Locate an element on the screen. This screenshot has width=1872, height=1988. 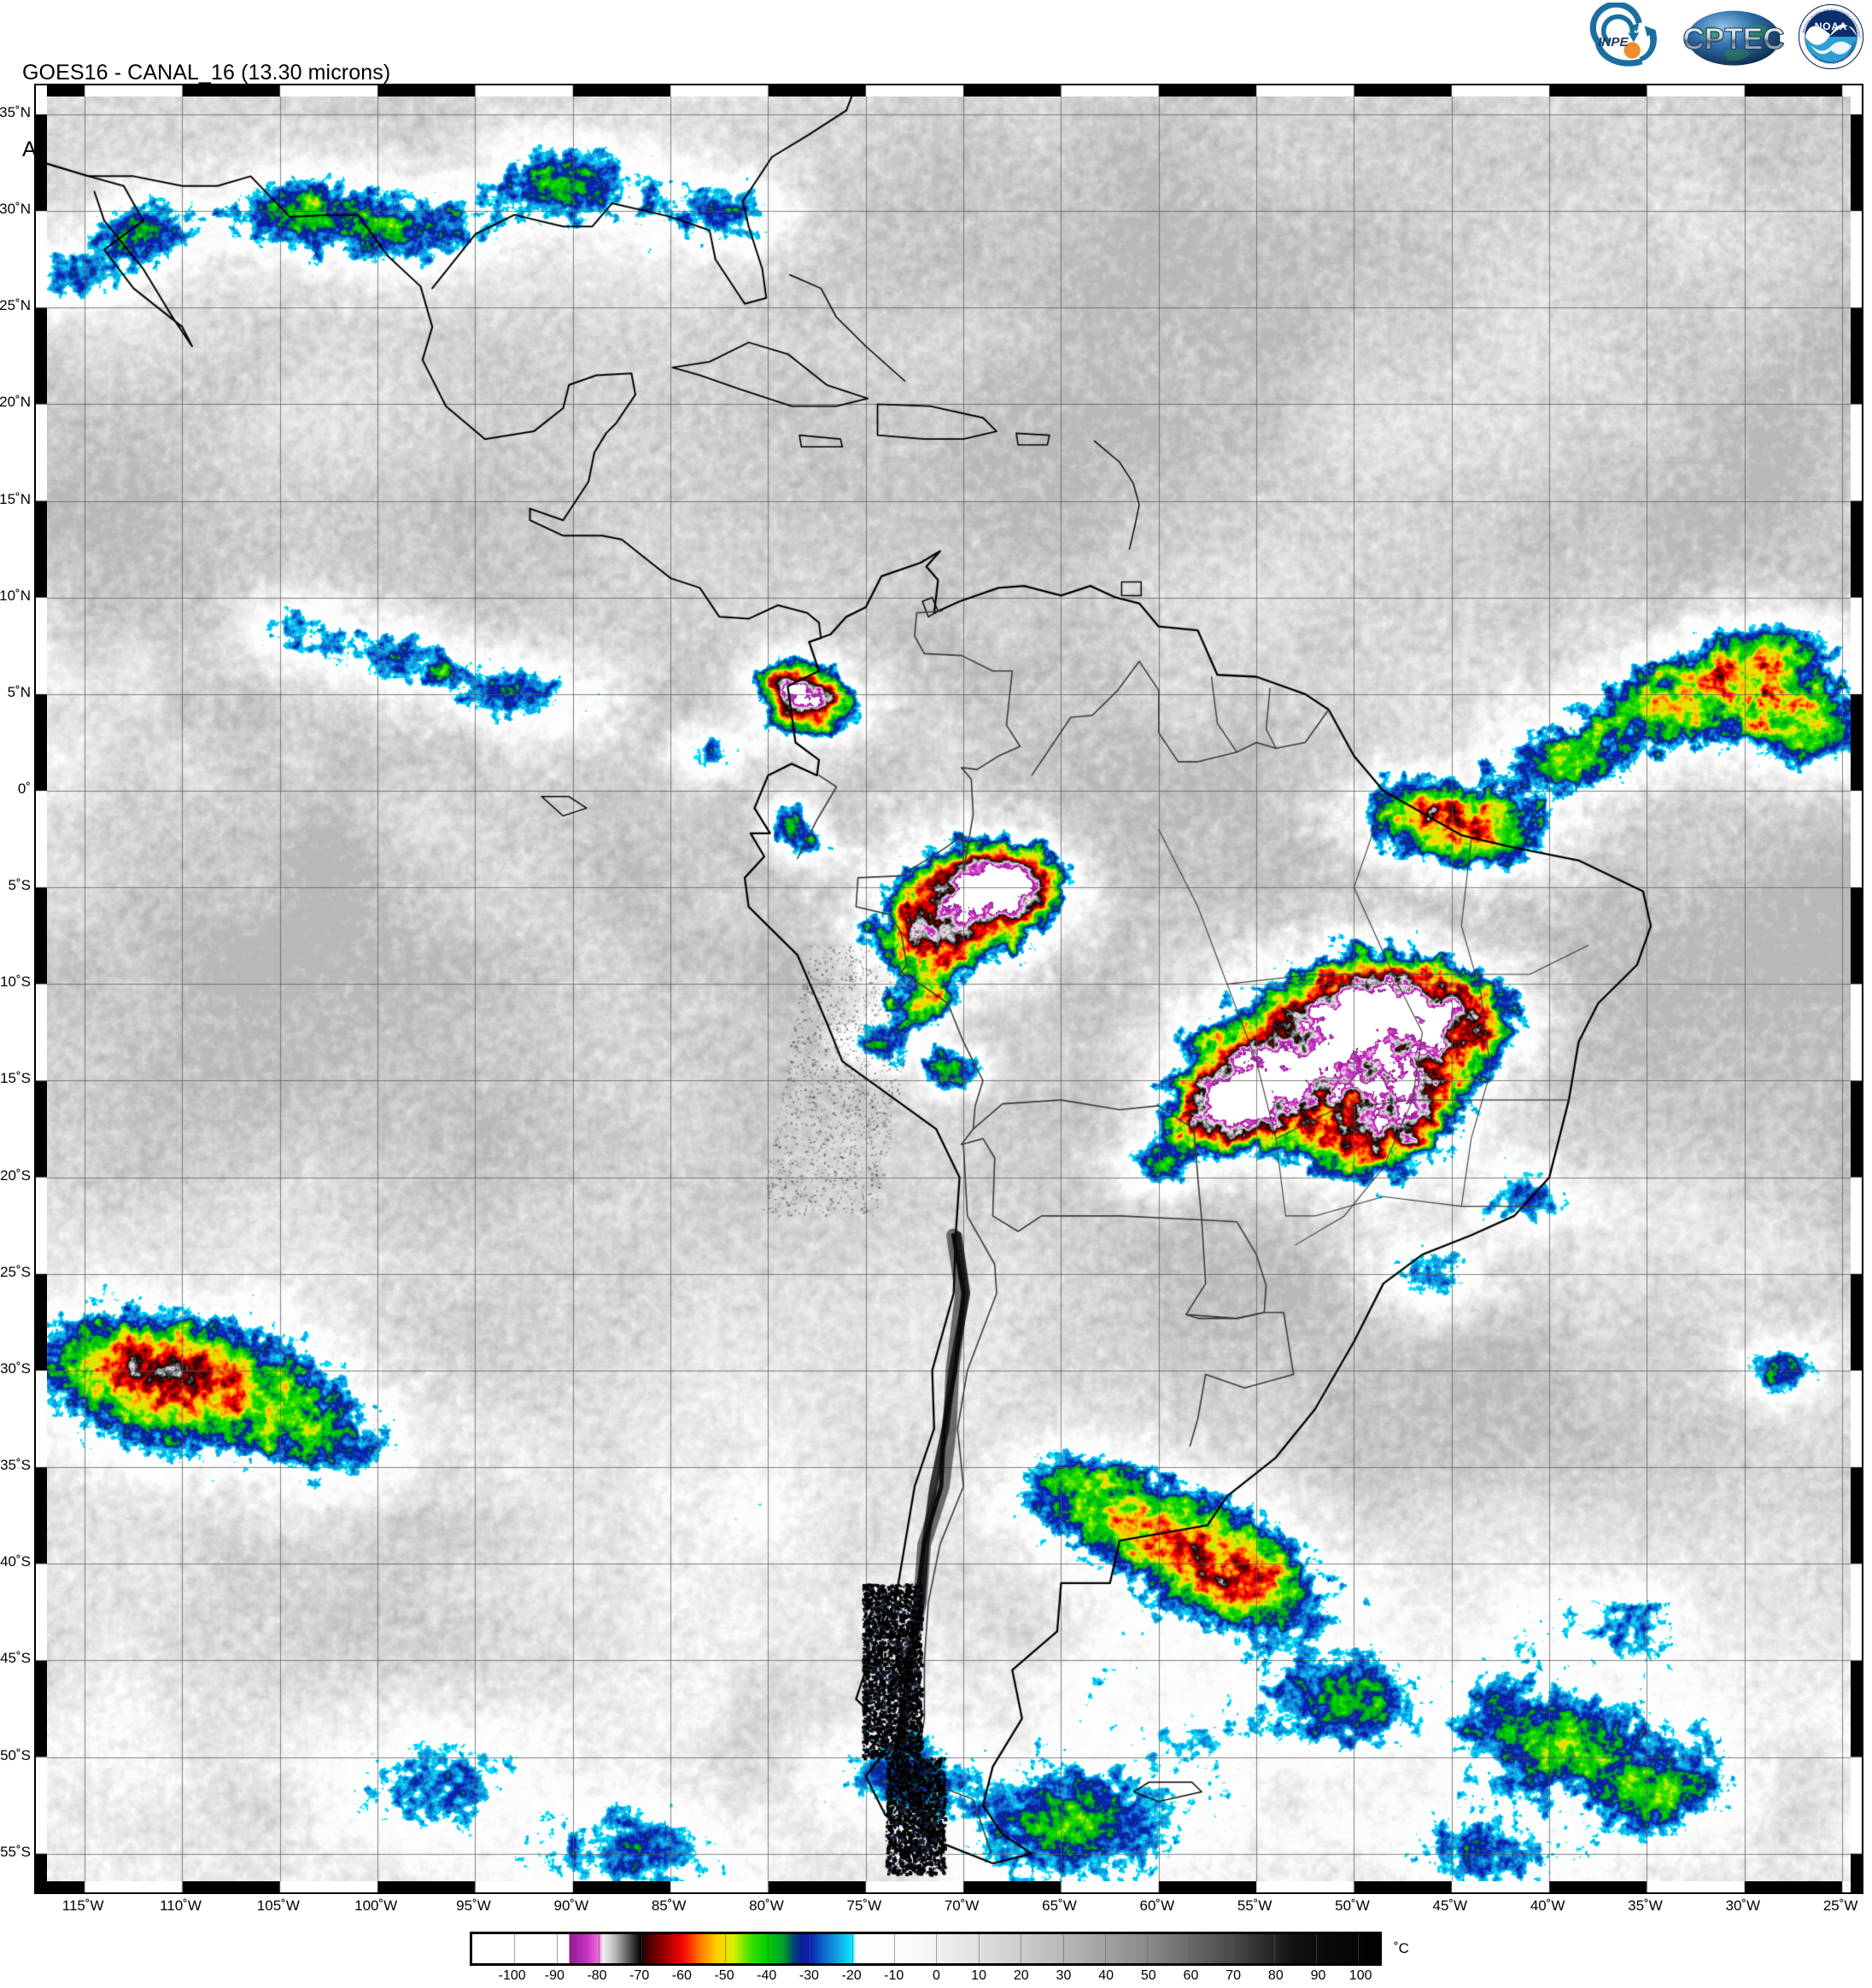
svg-text: NOAA is located at coordinates (1832, 26).